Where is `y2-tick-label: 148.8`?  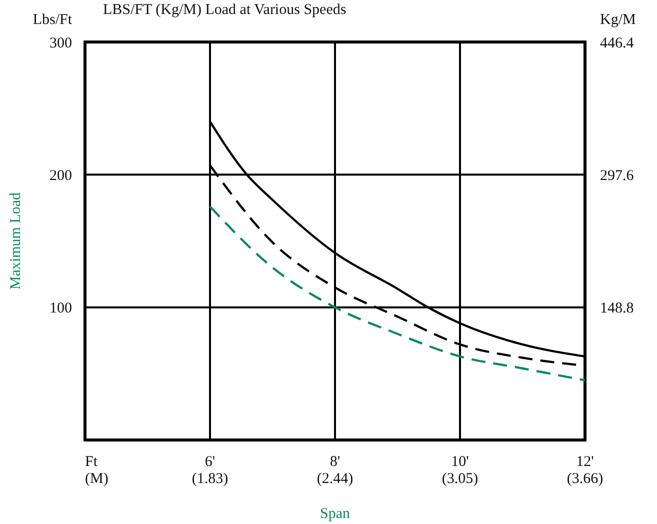 y2-tick-label: 148.8 is located at coordinates (617, 308).